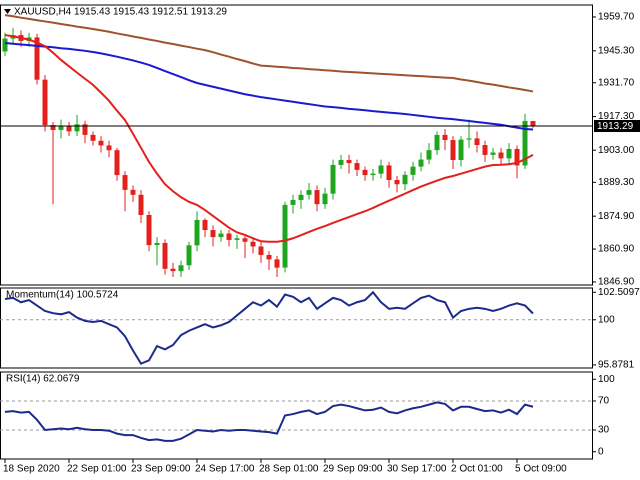  Describe the element at coordinates (616, 50) in the screenshot. I see `y-tick-label: 1945.30` at that location.